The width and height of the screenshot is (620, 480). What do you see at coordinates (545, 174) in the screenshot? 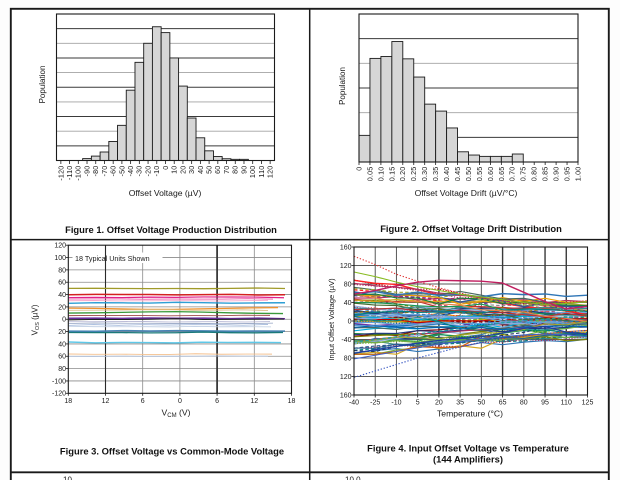
I see `svg-text: 0.85` at bounding box center [545, 174].